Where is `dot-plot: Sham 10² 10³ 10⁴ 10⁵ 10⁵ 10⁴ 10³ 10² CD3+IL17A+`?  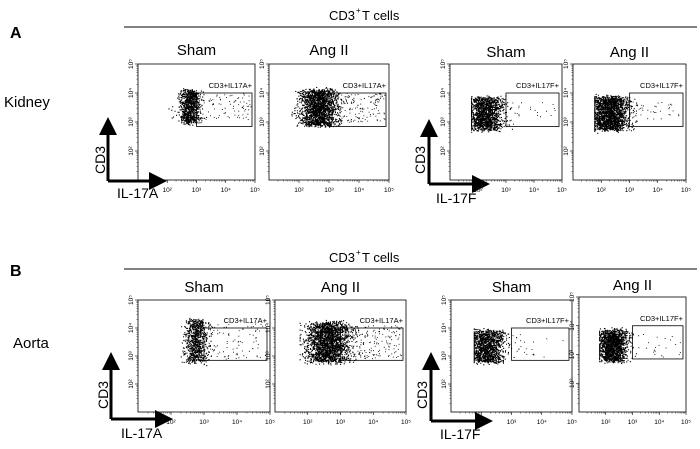 dot-plot: Sham 10² 10³ 10⁴ 10⁵ 10⁵ 10⁴ 10³ 10² CD3+IL17A+ is located at coordinates (194, 118).